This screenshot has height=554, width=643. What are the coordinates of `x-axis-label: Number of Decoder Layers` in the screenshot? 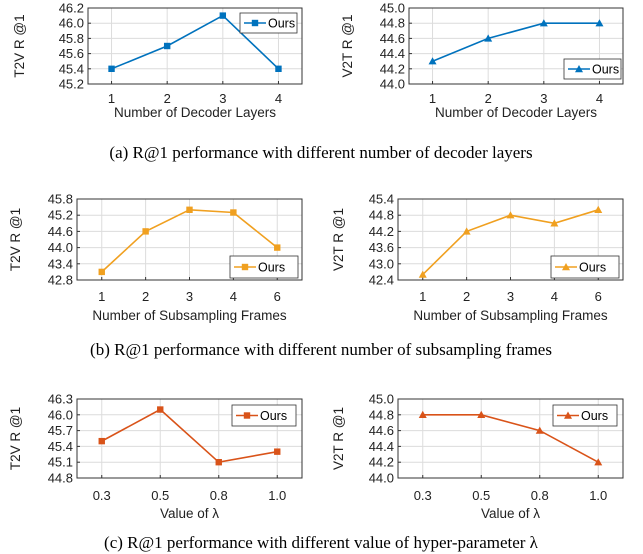 It's located at (195, 112).